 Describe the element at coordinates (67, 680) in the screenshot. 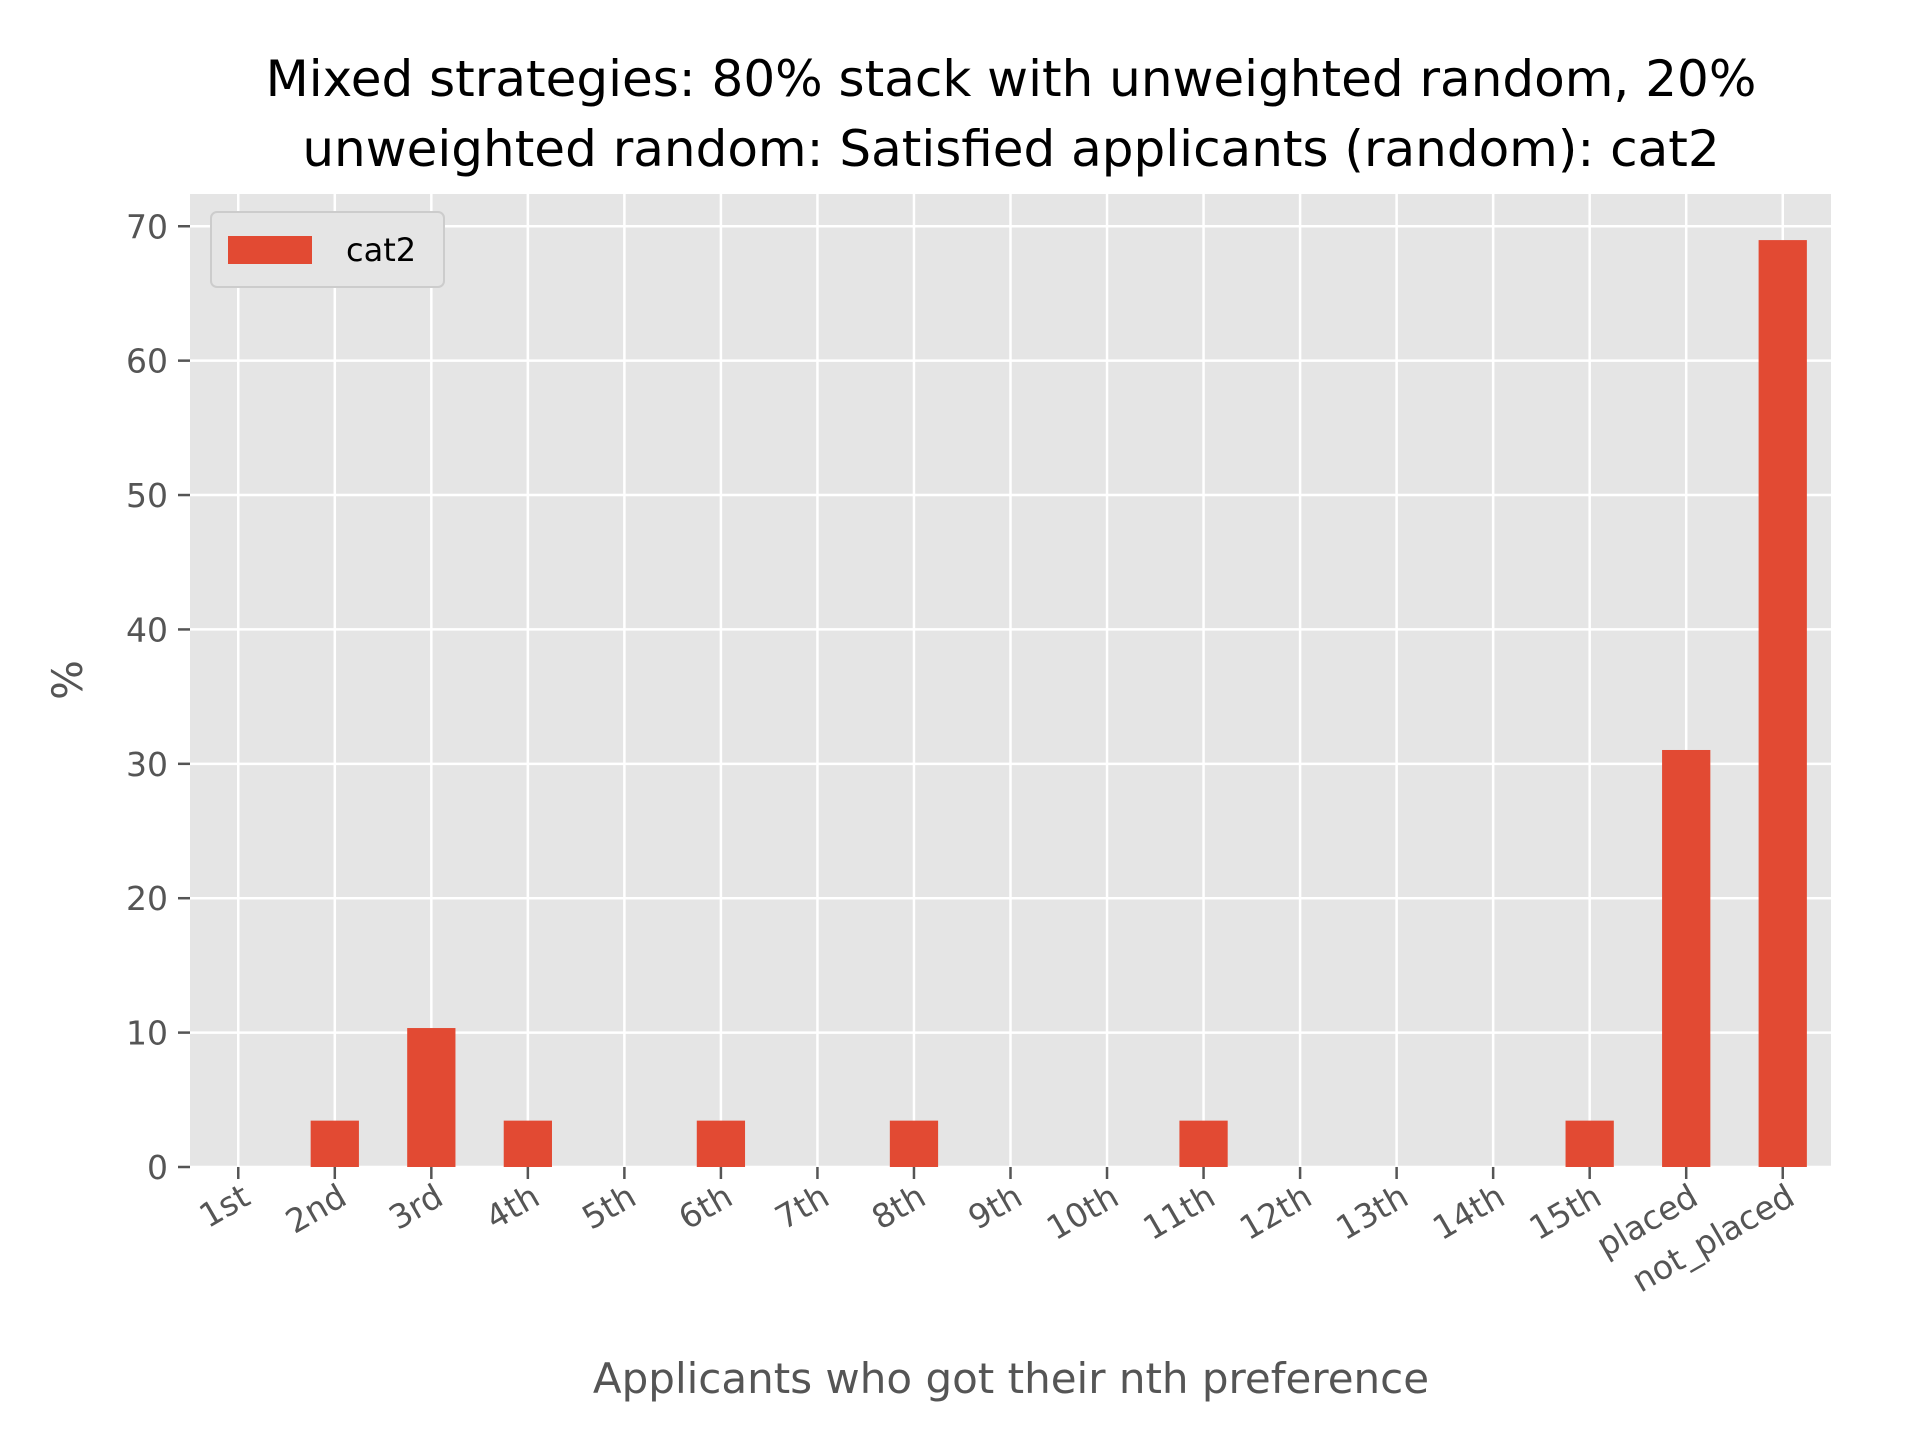

I see `y-axis-label: %` at that location.